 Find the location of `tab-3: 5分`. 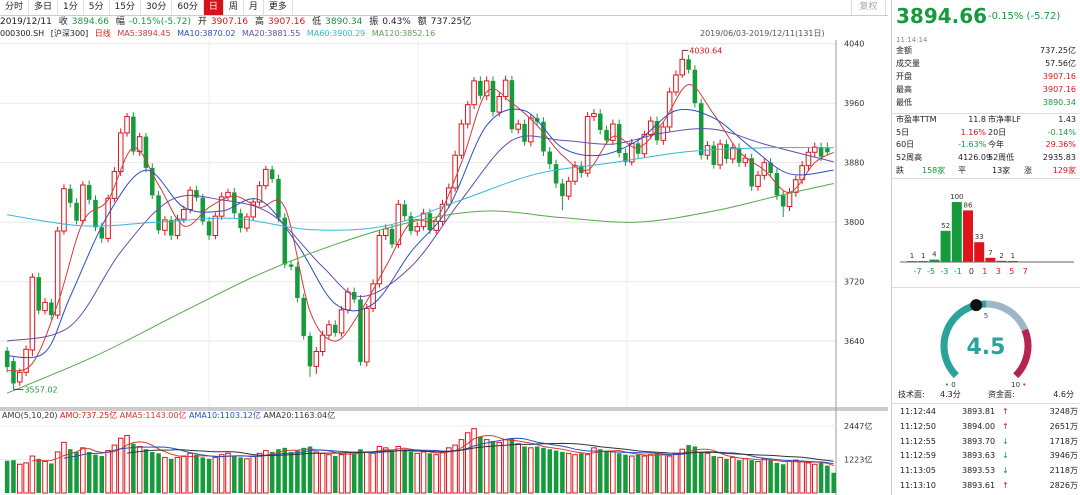

tab-3: 5分 is located at coordinates (97, 7).